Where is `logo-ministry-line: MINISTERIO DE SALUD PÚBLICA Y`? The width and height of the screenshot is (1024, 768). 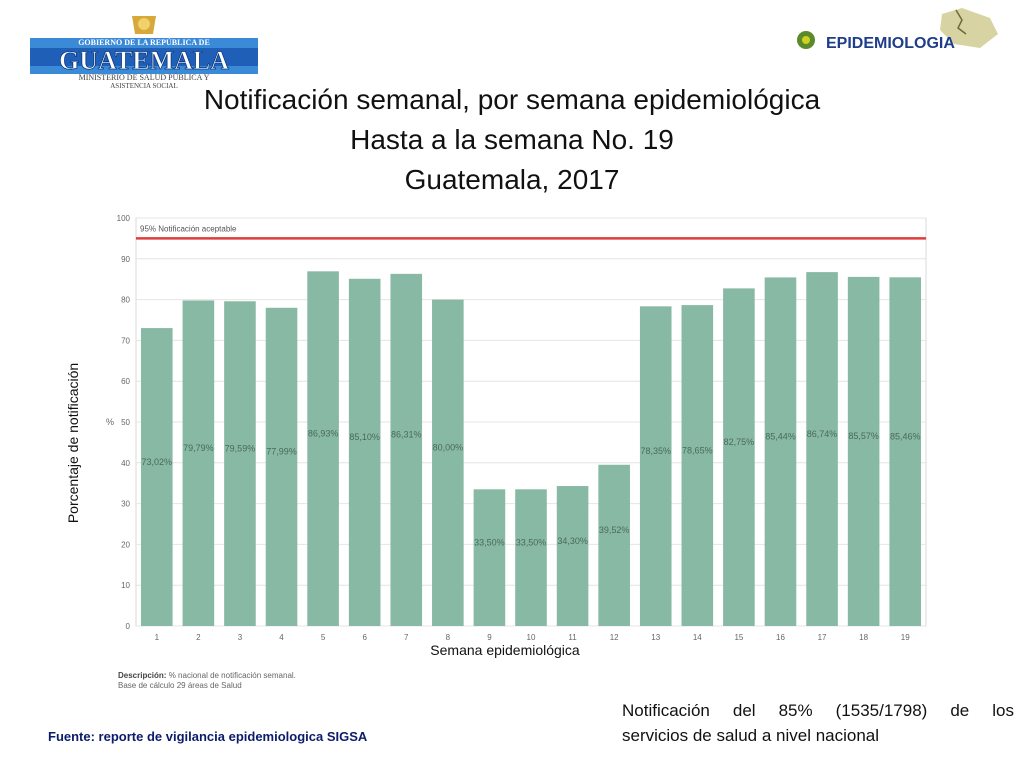 logo-ministry-line: MINISTERIO DE SALUD PÚBLICA Y is located at coordinates (144, 77).